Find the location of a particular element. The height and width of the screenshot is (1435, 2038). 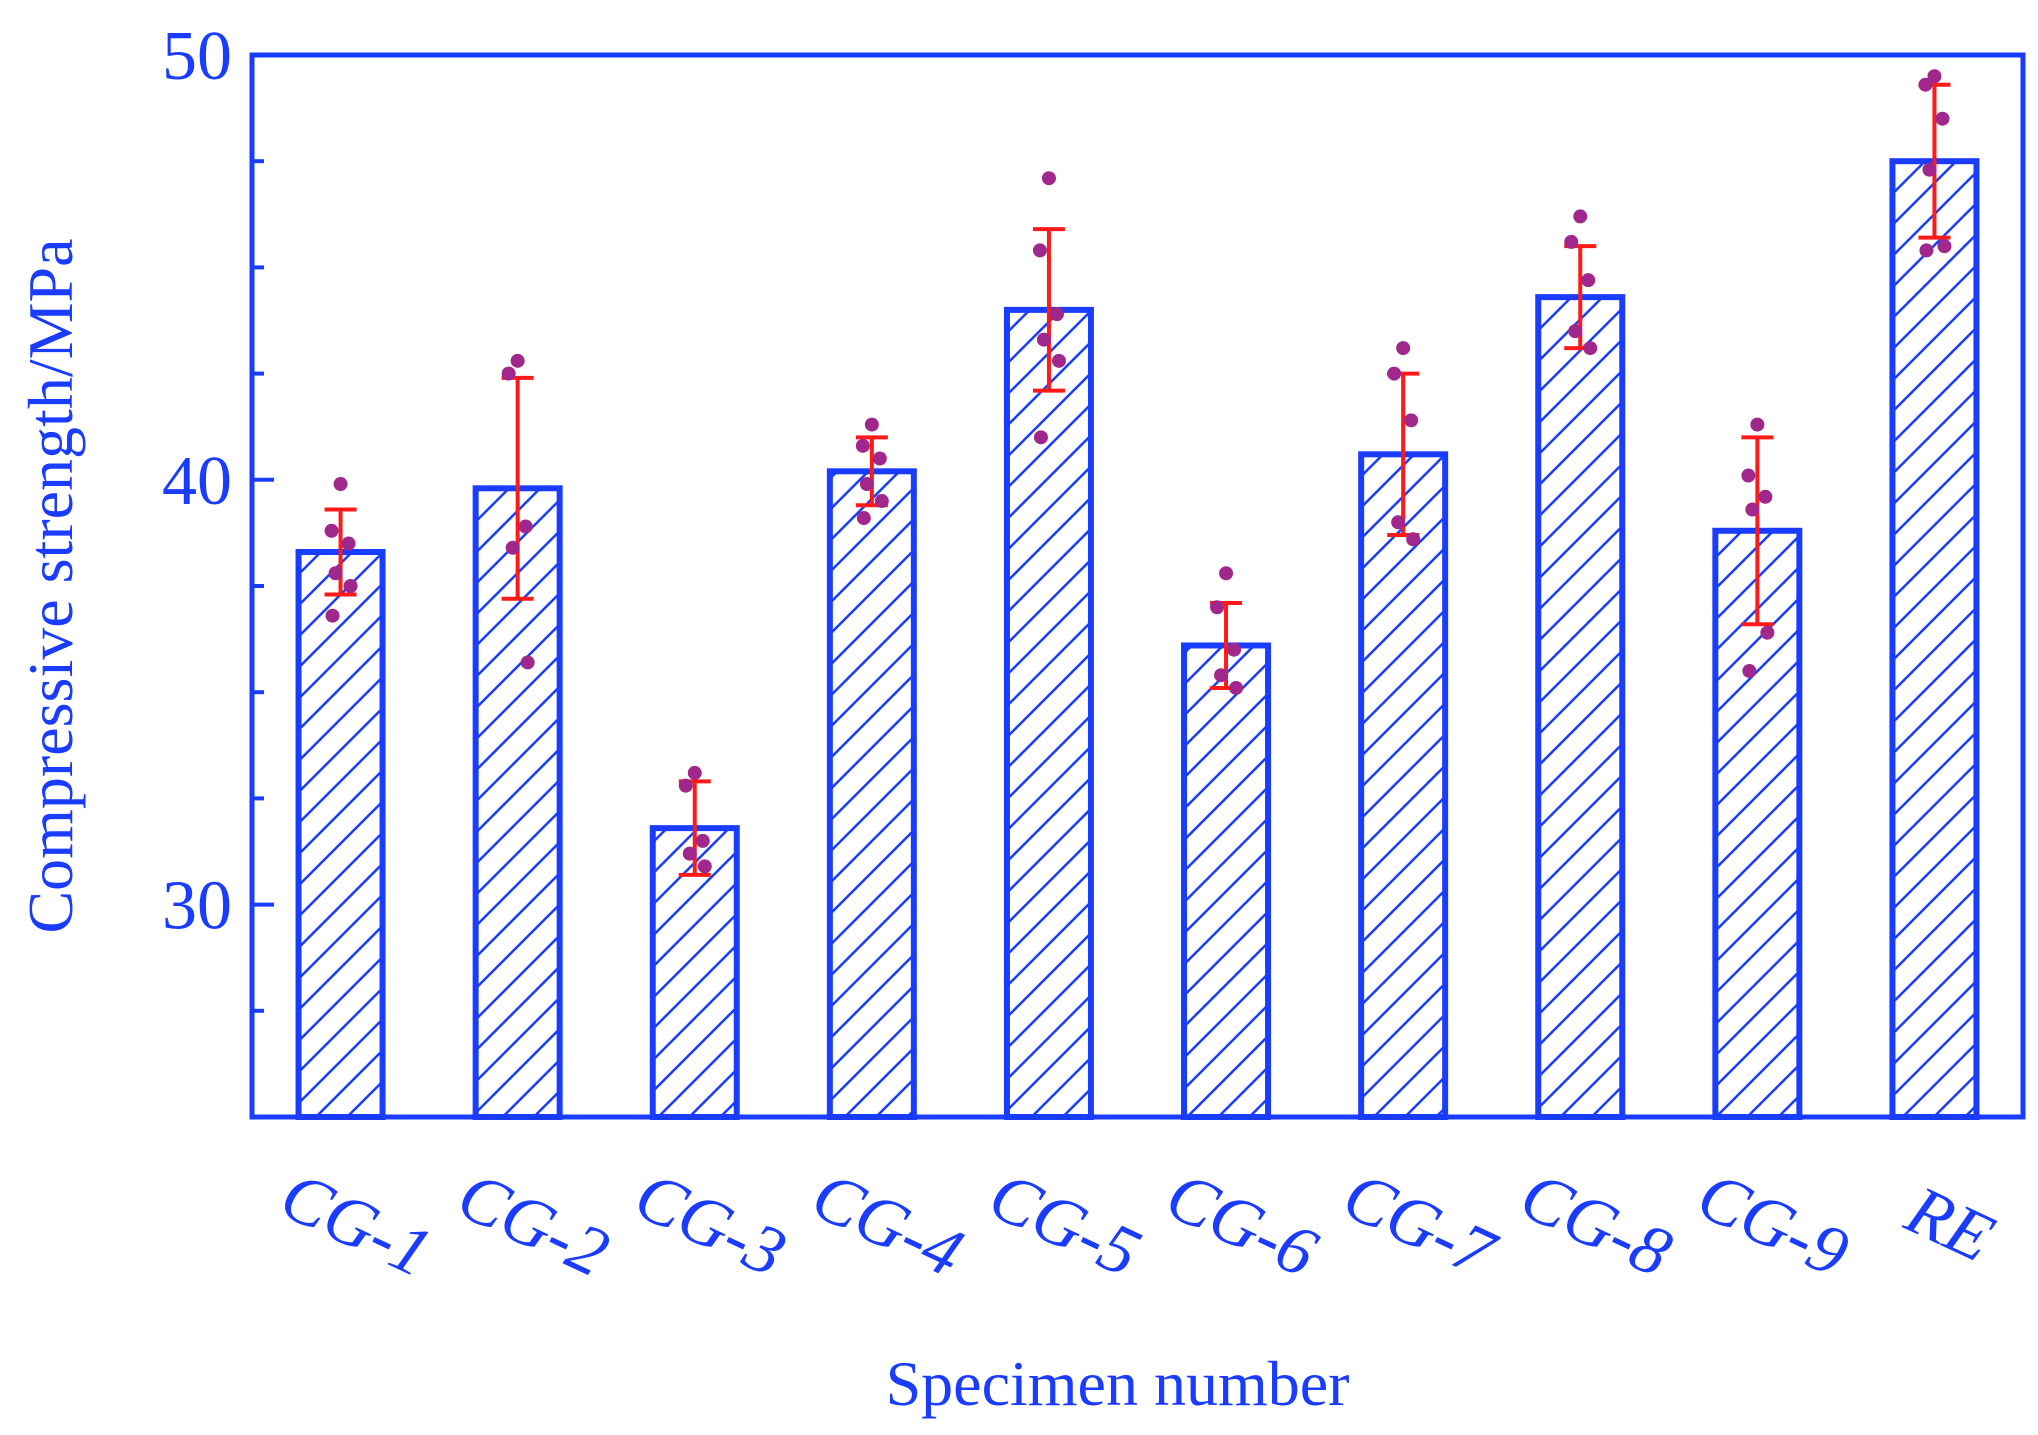

y-tick-label: 40 is located at coordinates (197, 481).